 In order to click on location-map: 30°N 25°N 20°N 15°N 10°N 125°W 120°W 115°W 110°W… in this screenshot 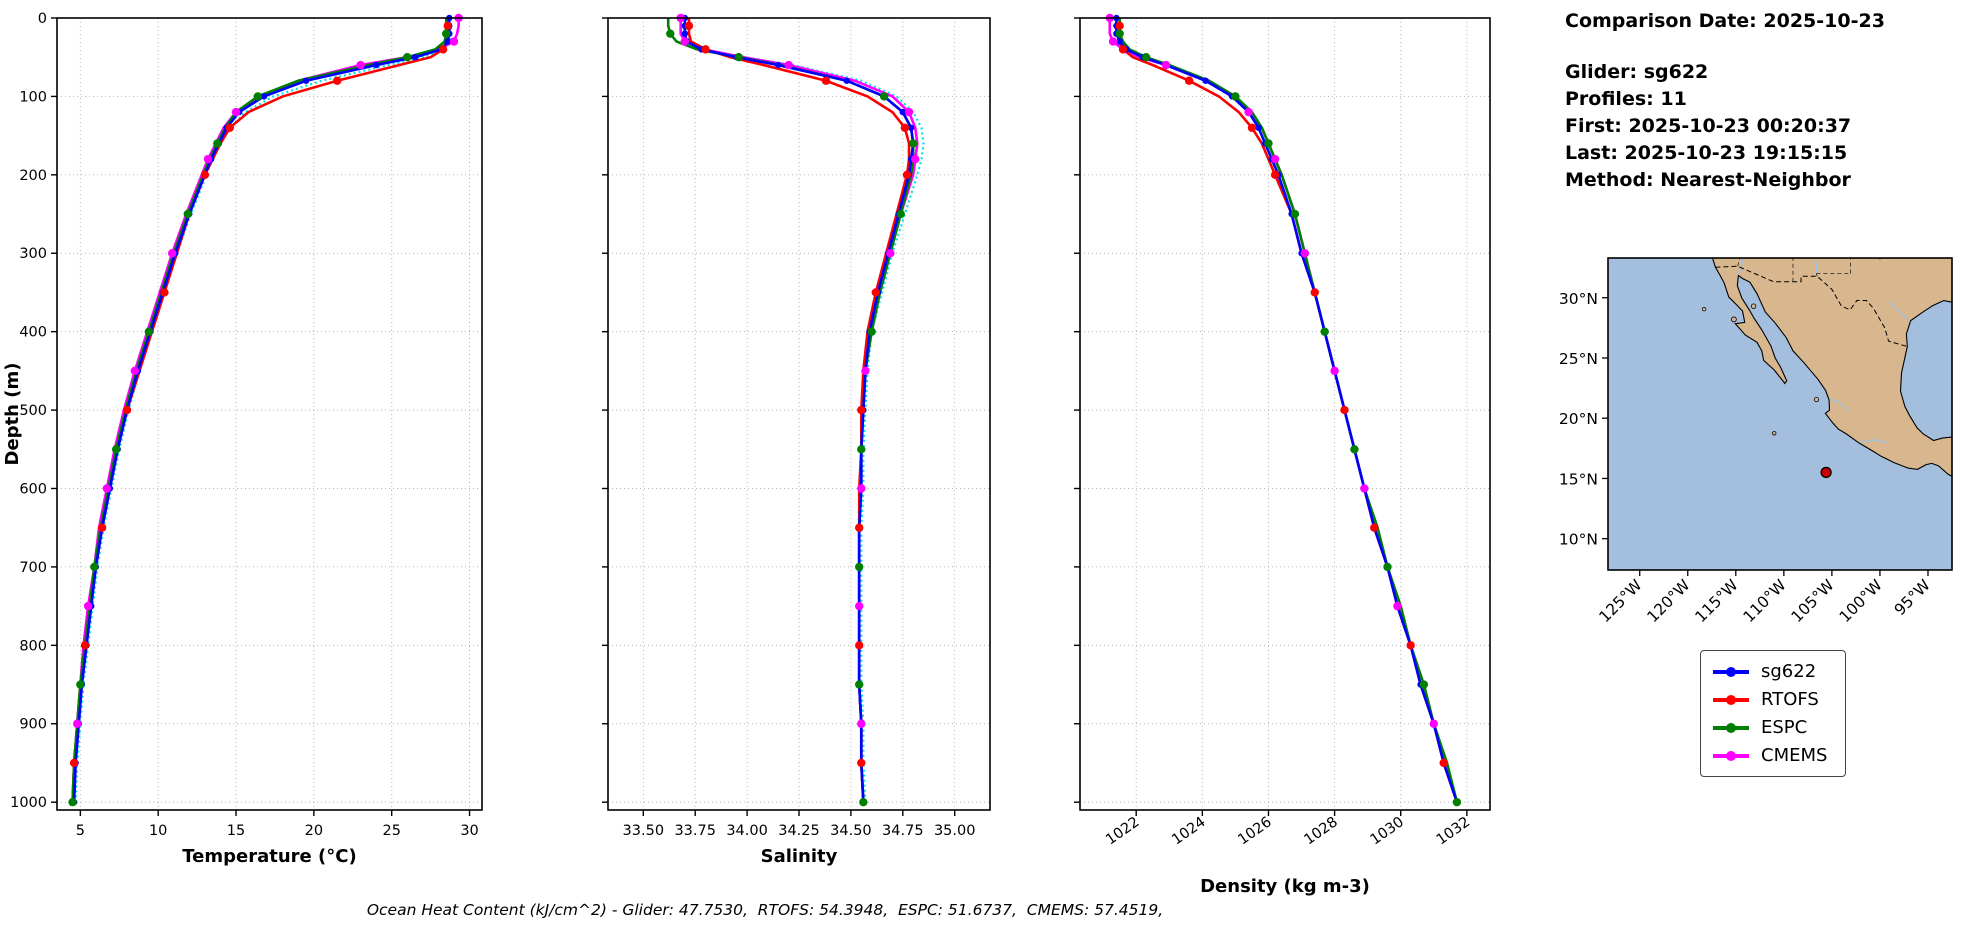, I will do `click(1768, 463)`.